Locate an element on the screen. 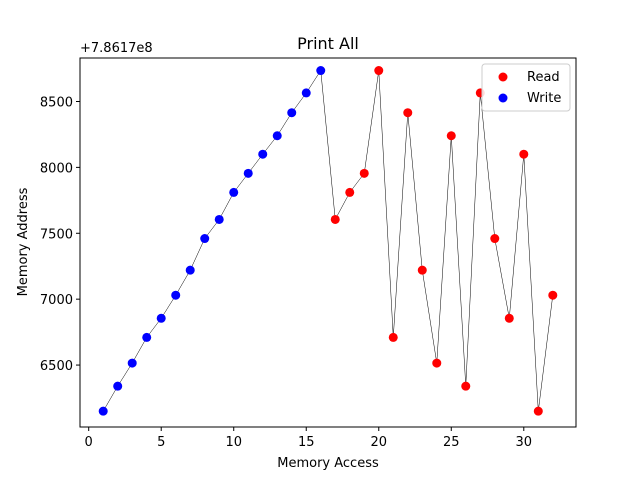 This screenshot has height=480, width=640. y-tick-label: 8500 is located at coordinates (56, 102).